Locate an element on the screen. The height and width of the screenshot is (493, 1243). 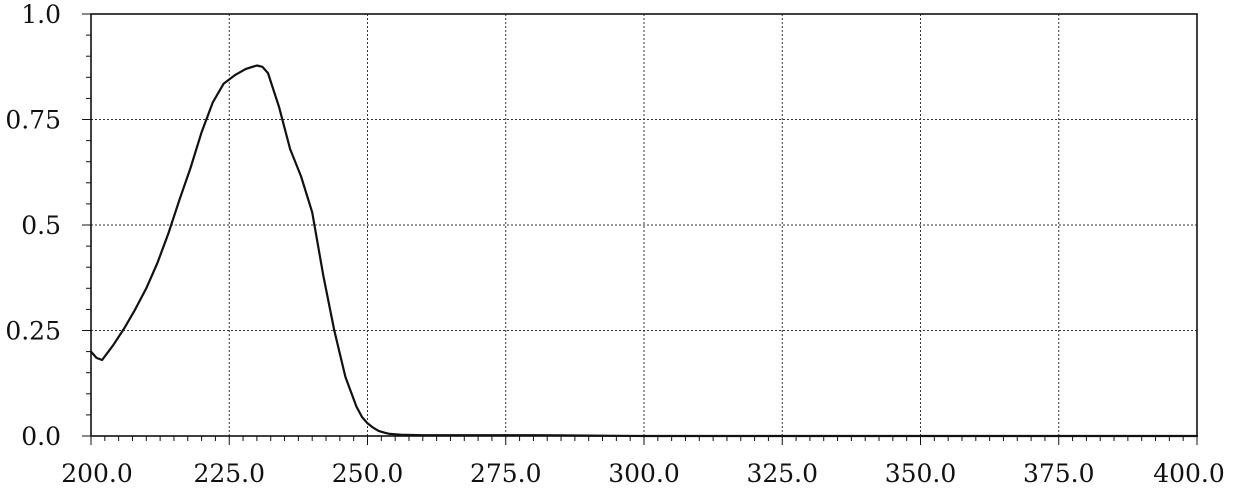
y-tick-label: 0.75 is located at coordinates (33, 120).